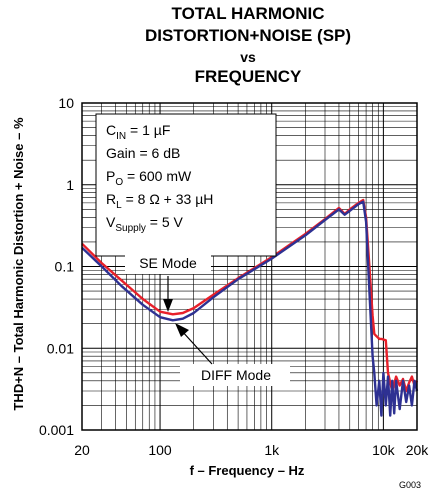  Describe the element at coordinates (130, 228) in the screenshot. I see `vsupply-subscript: Supply` at that location.